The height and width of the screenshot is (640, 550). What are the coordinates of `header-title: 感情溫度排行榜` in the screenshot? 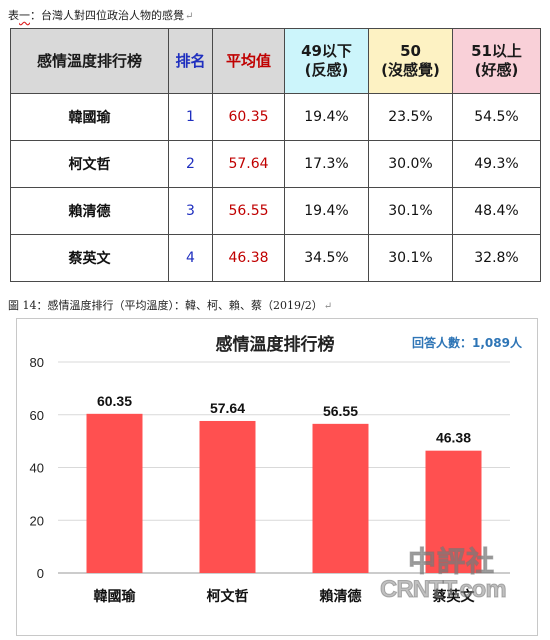 It's located at (89, 61).